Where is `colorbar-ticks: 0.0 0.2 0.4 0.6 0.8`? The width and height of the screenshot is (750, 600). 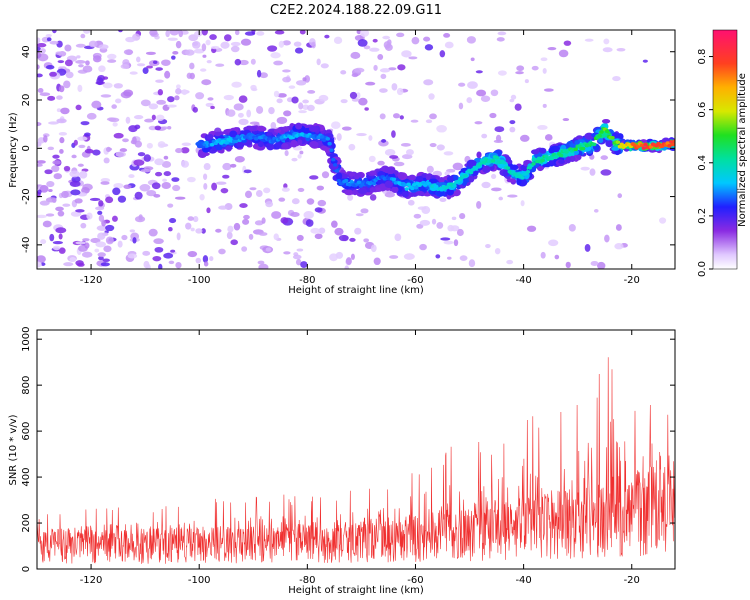
colorbar-ticks: 0.0 0.2 0.4 0.6 0.8 is located at coordinates (705, 163).